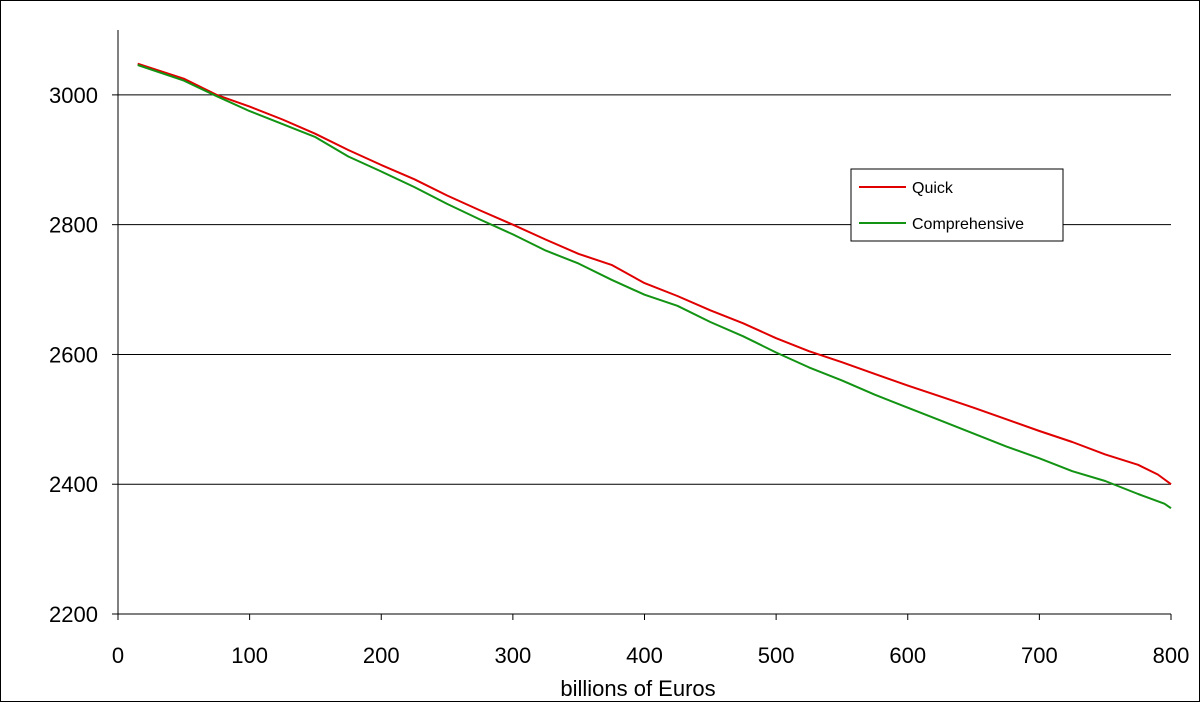 The height and width of the screenshot is (704, 1202). What do you see at coordinates (513, 655) in the screenshot?
I see `x-tick-label: 300` at bounding box center [513, 655].